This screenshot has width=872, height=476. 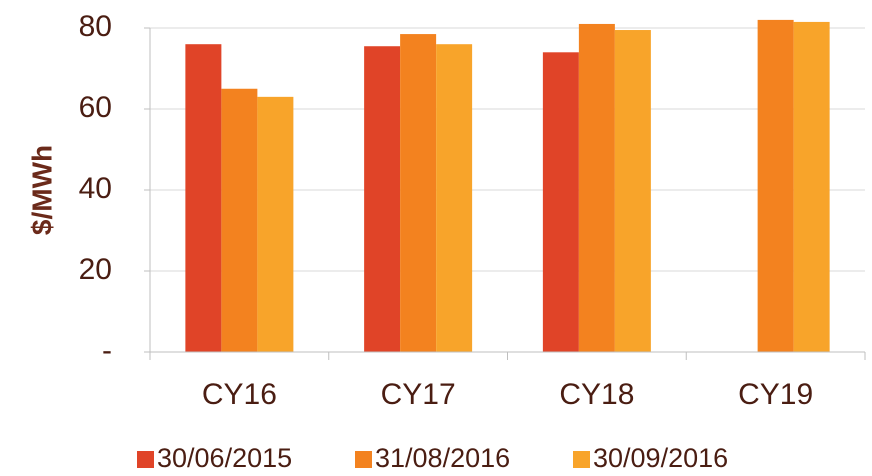 I want to click on x-tick-label: CY17, so click(x=418, y=394).